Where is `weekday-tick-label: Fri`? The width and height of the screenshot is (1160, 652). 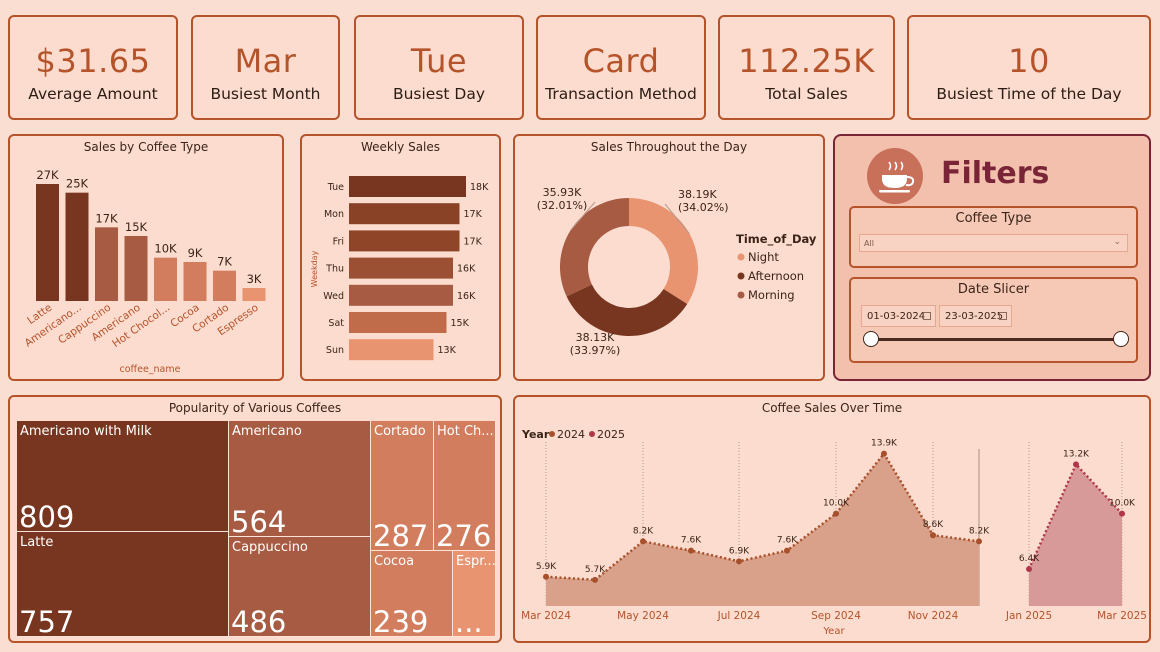
weekday-tick-label: Fri is located at coordinates (338, 241).